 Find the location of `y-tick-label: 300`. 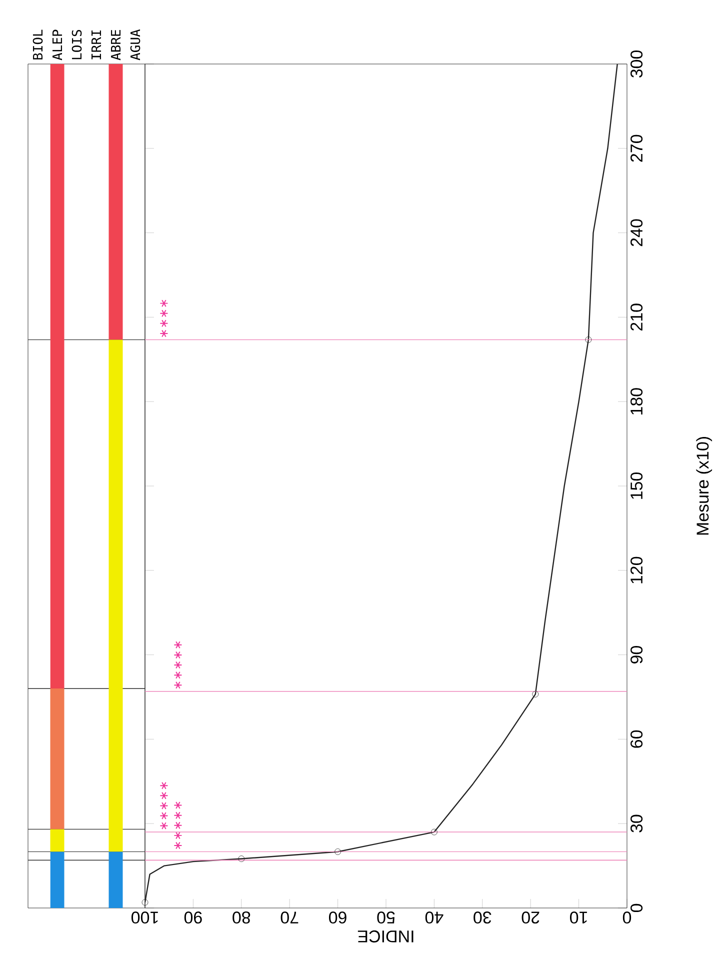

y-tick-label: 300 is located at coordinates (636, 64).